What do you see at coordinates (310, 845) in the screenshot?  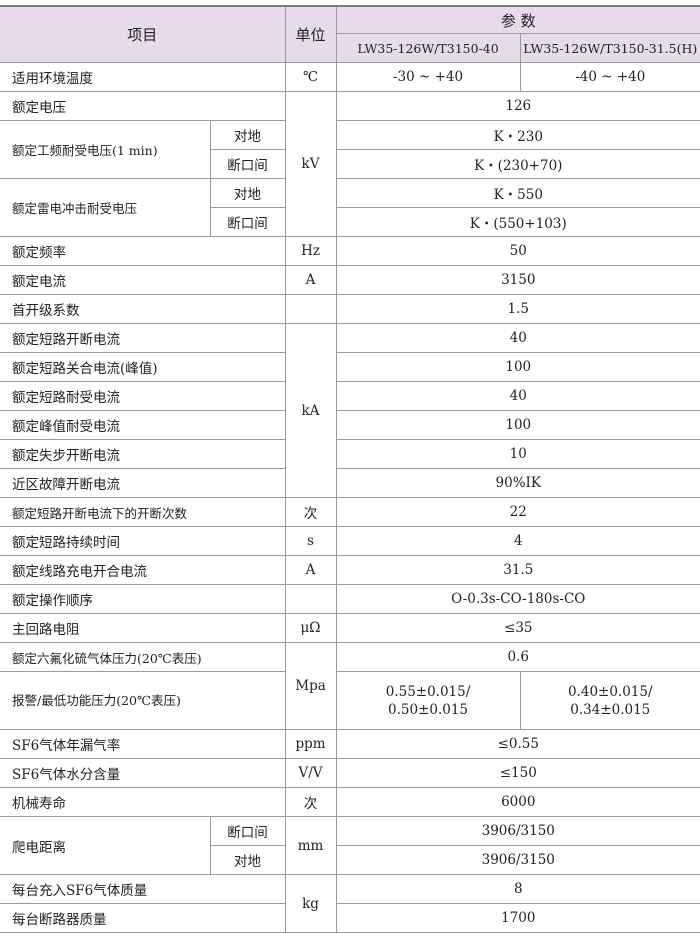 I see `unit-cell: mm` at bounding box center [310, 845].